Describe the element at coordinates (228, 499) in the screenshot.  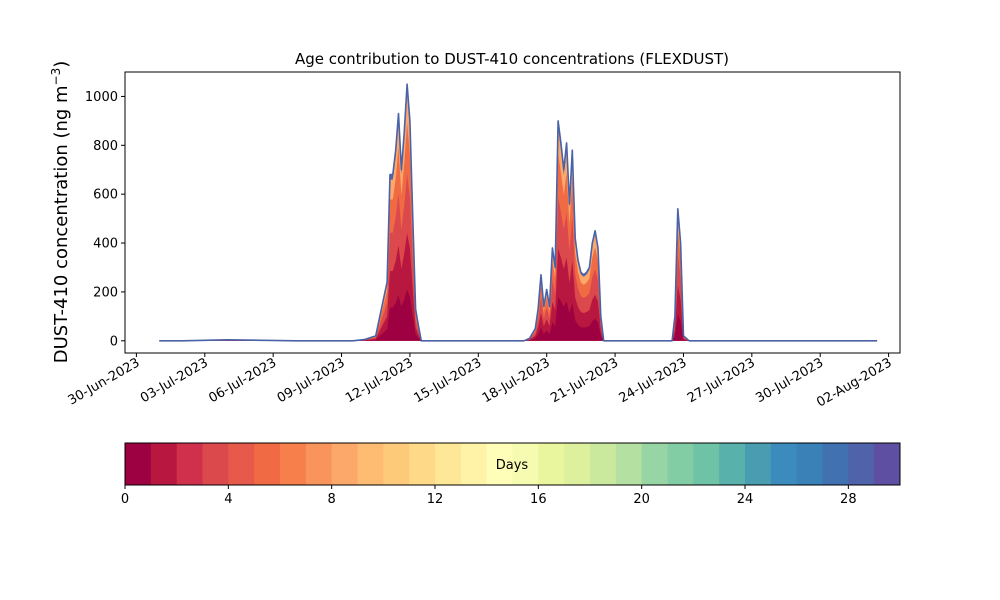
I see `colorbar-tick-label: 4` at that location.